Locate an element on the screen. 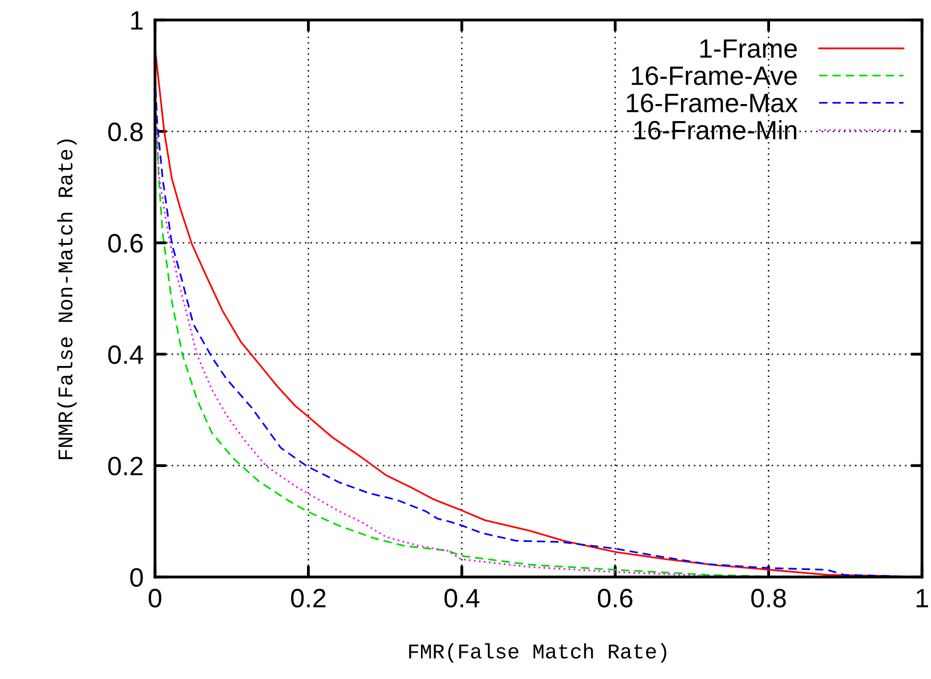  y-tick-label: 0.6 is located at coordinates (125, 243).